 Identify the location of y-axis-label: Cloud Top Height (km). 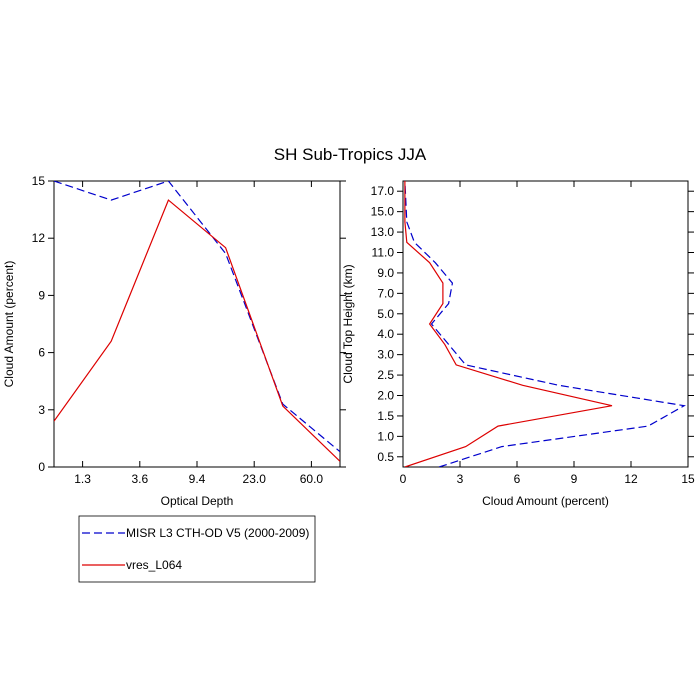
(348, 323).